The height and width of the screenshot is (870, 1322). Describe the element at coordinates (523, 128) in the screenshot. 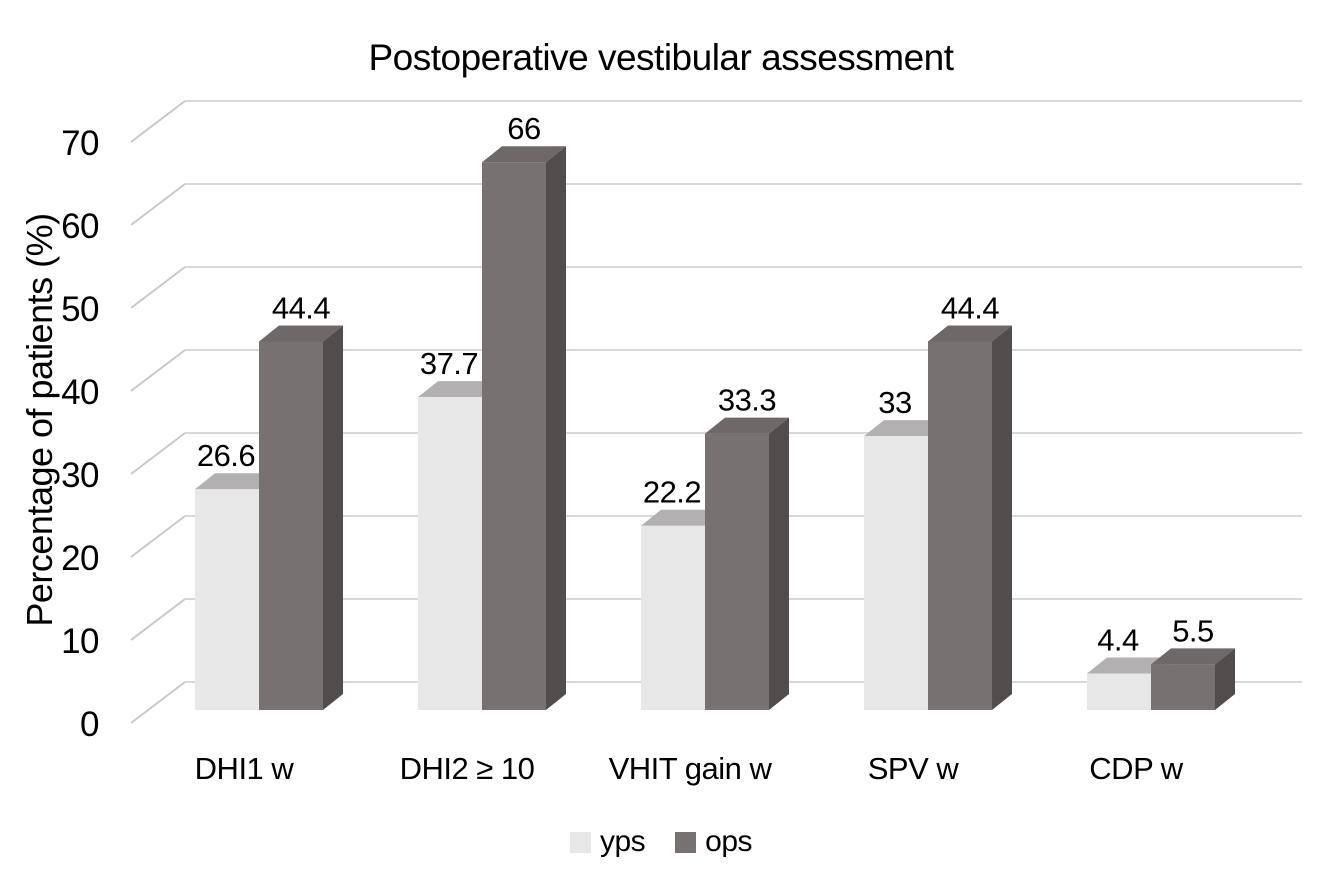

I see `value-label: 66` at that location.